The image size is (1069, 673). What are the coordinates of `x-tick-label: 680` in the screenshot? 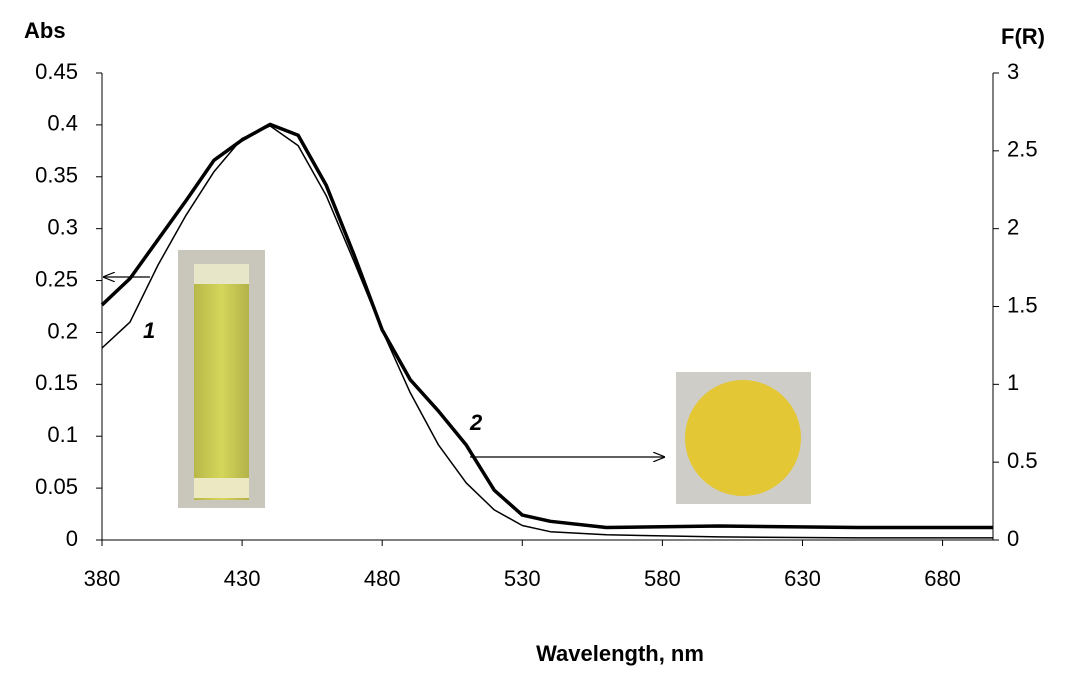 It's located at (942, 578).